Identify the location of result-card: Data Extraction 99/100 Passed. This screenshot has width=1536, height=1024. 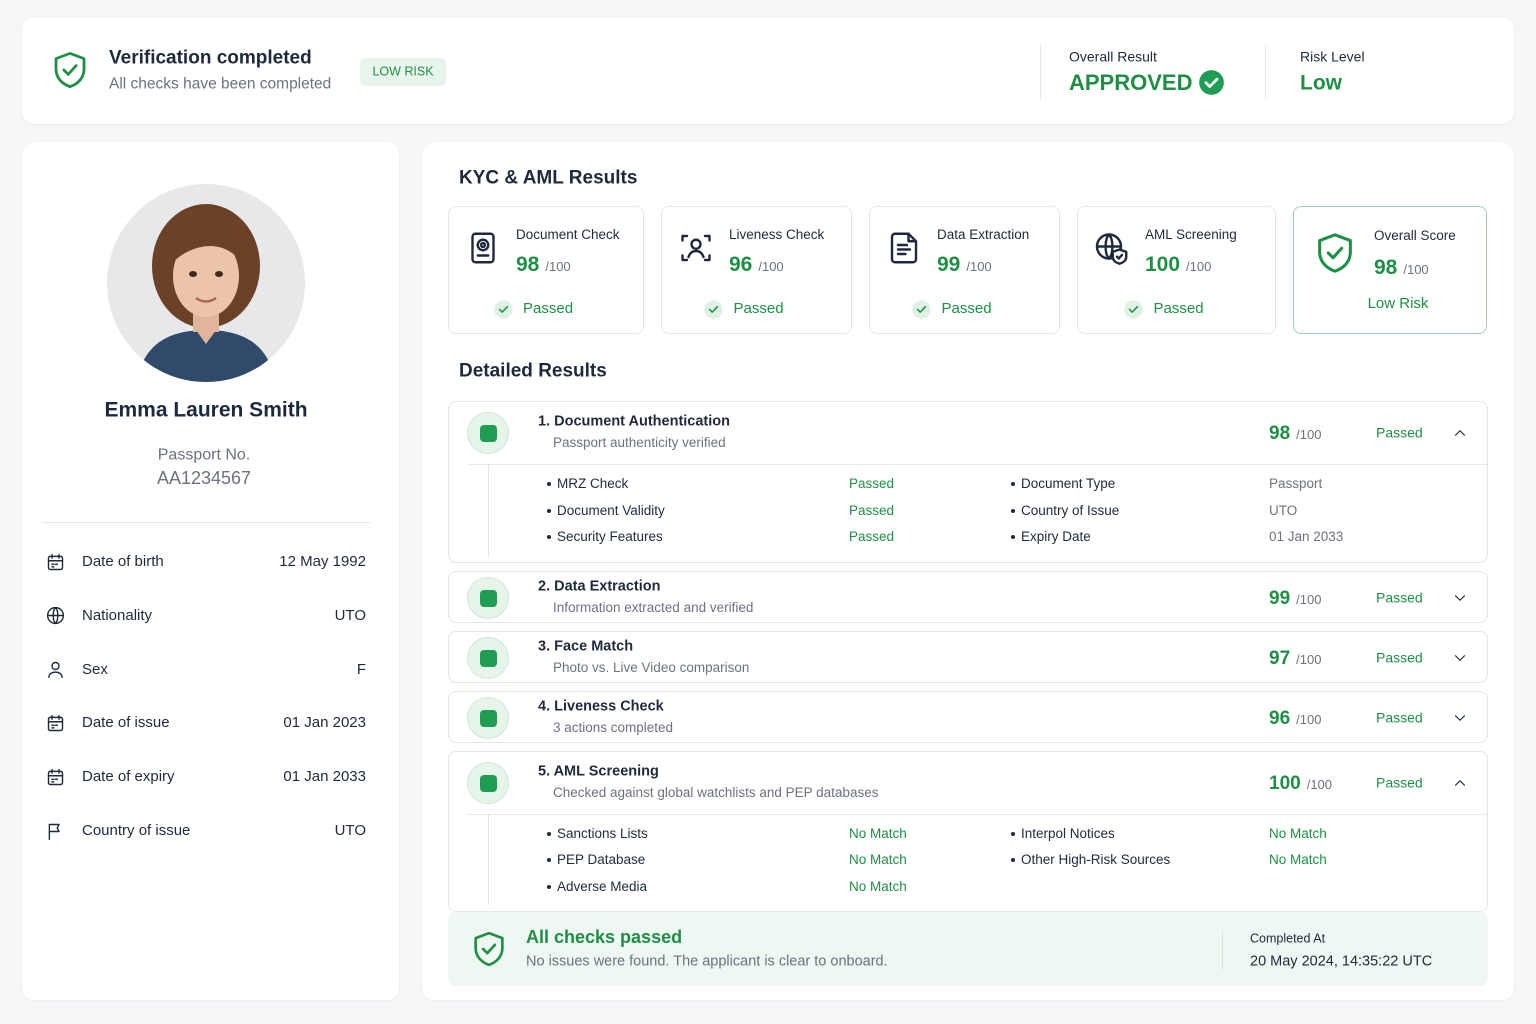
(964, 270).